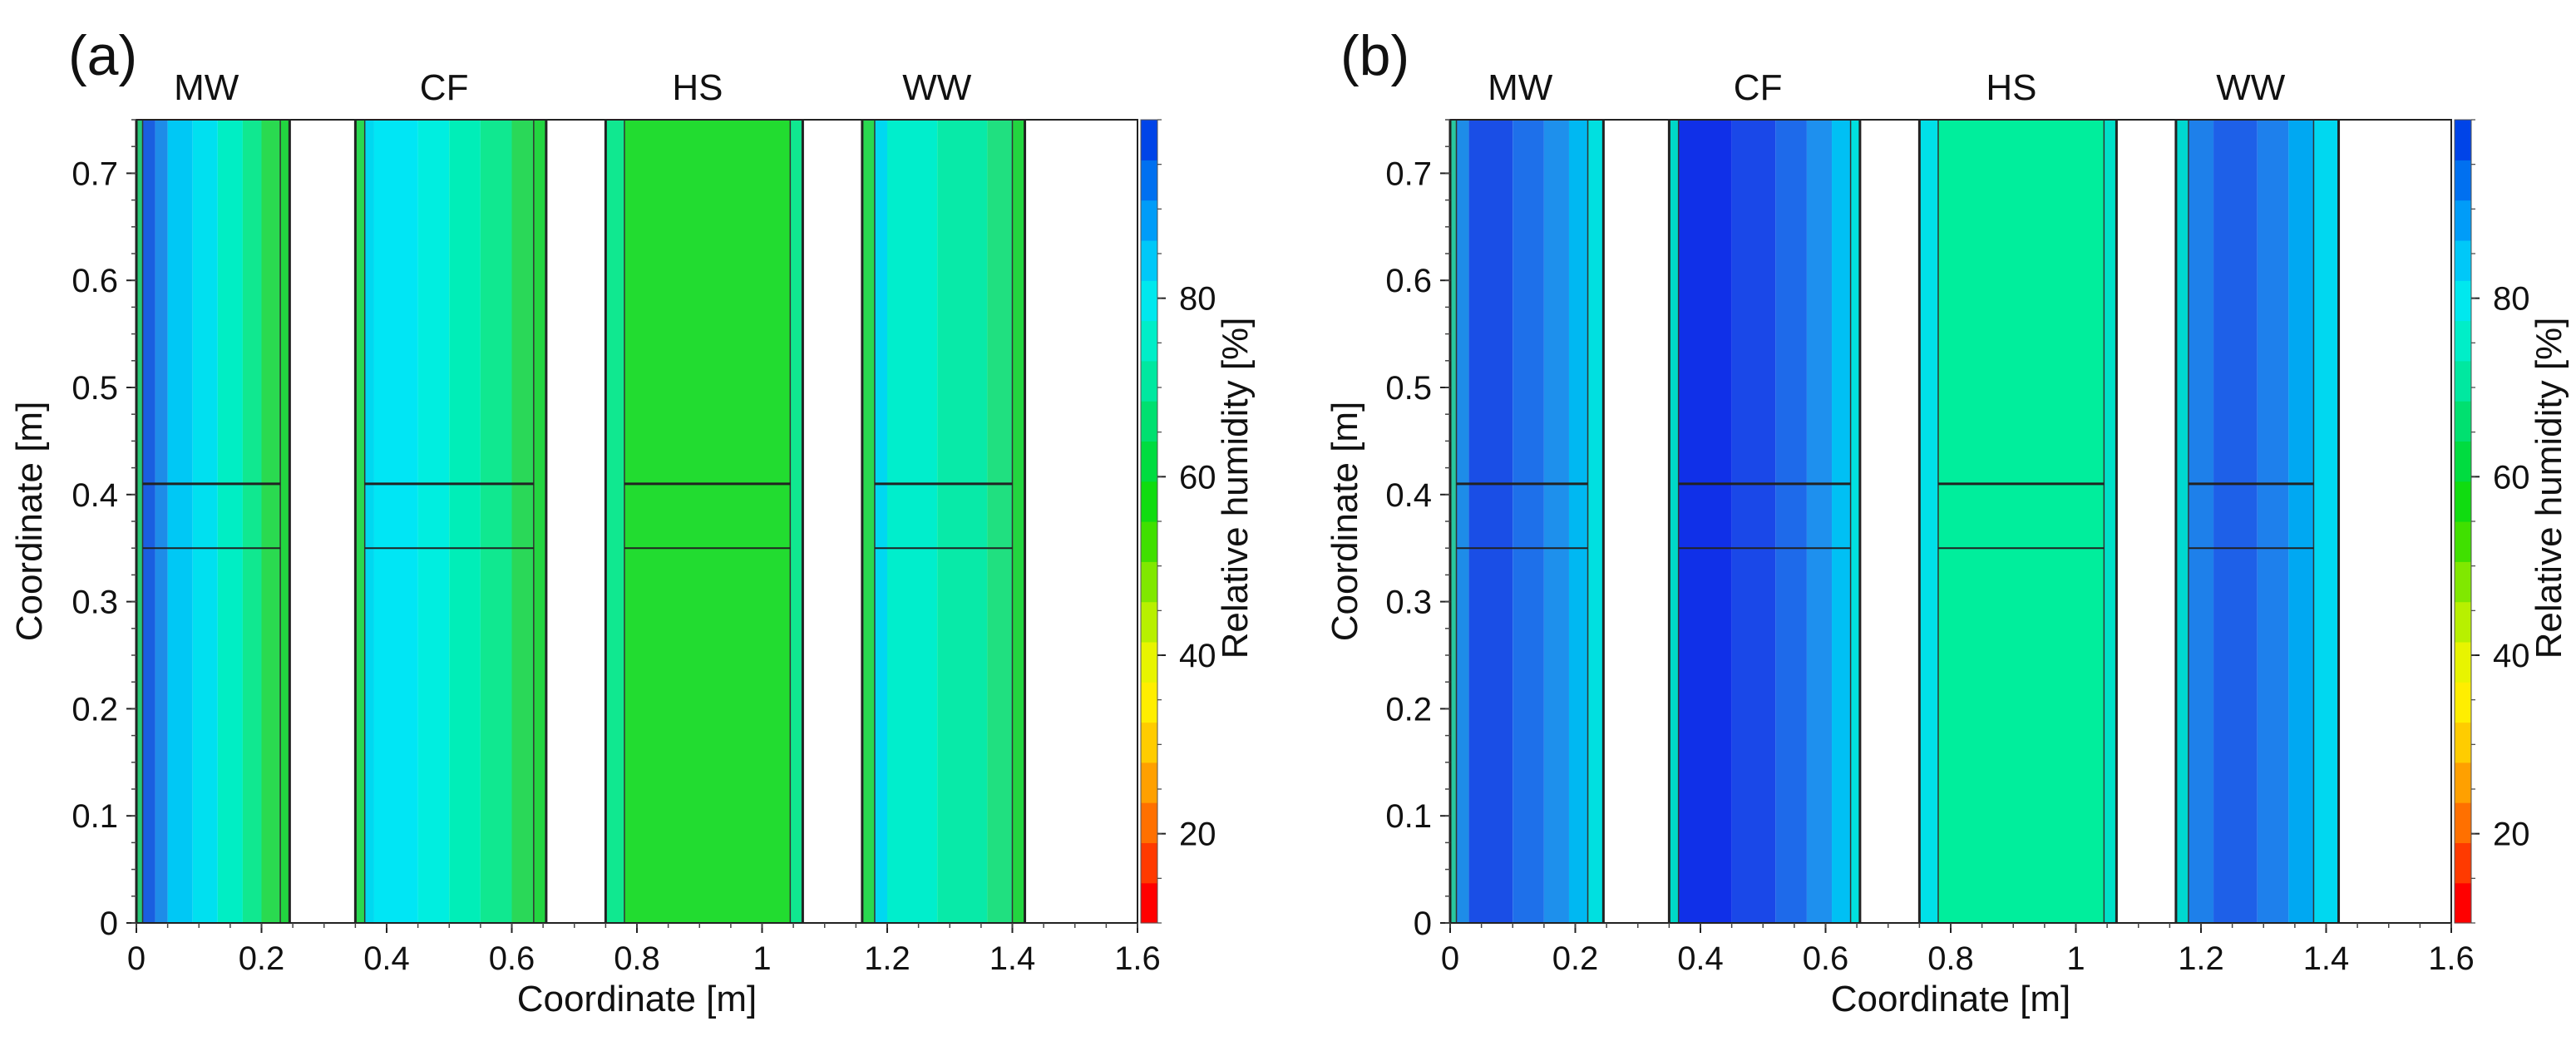 The width and height of the screenshot is (2576, 1046). Describe the element at coordinates (1374, 55) in the screenshot. I see `panel-label: (b)` at that location.